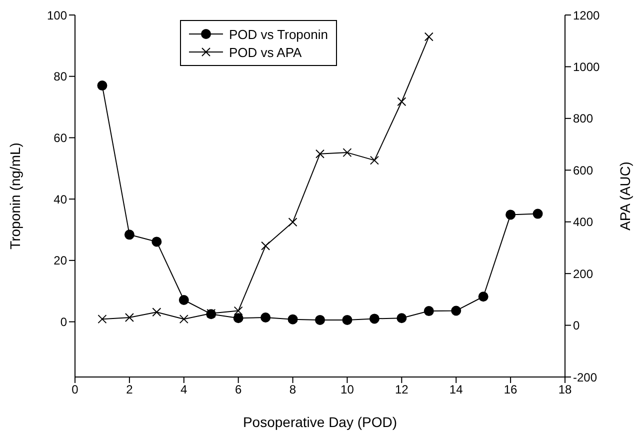 The image size is (643, 439). Describe the element at coordinates (586, 67) in the screenshot. I see `y2-tick-label: 1000` at that location.